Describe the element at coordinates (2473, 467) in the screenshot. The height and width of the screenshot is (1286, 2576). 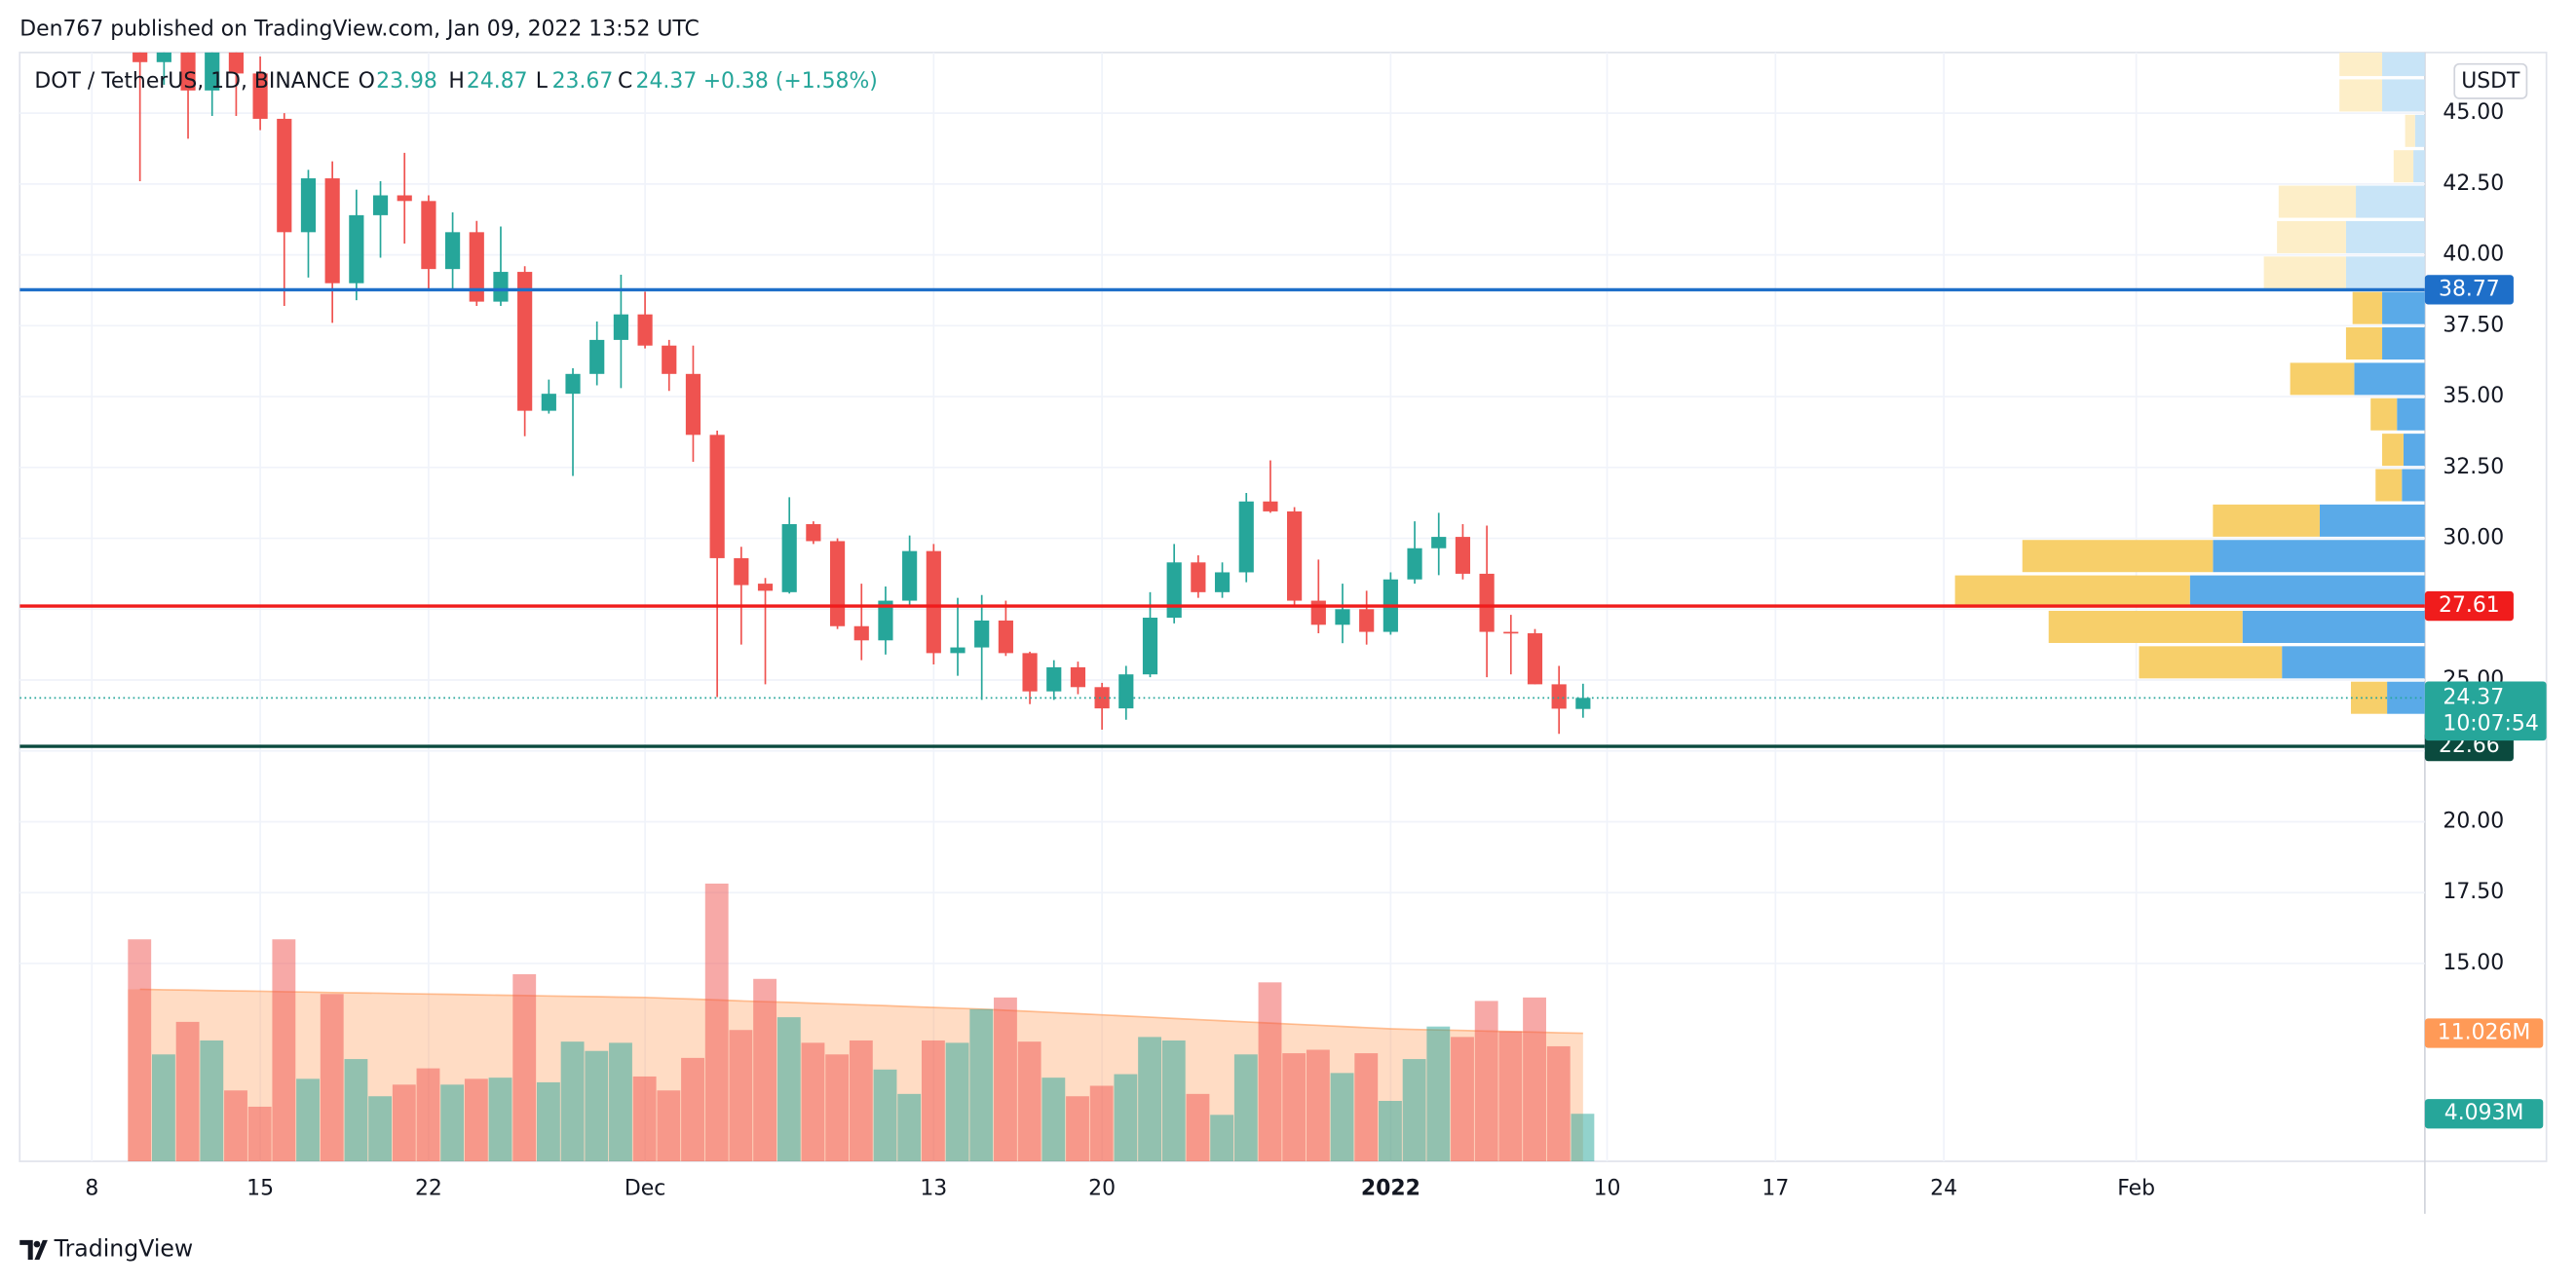
I see `y-tick-label: 32.50` at that location.